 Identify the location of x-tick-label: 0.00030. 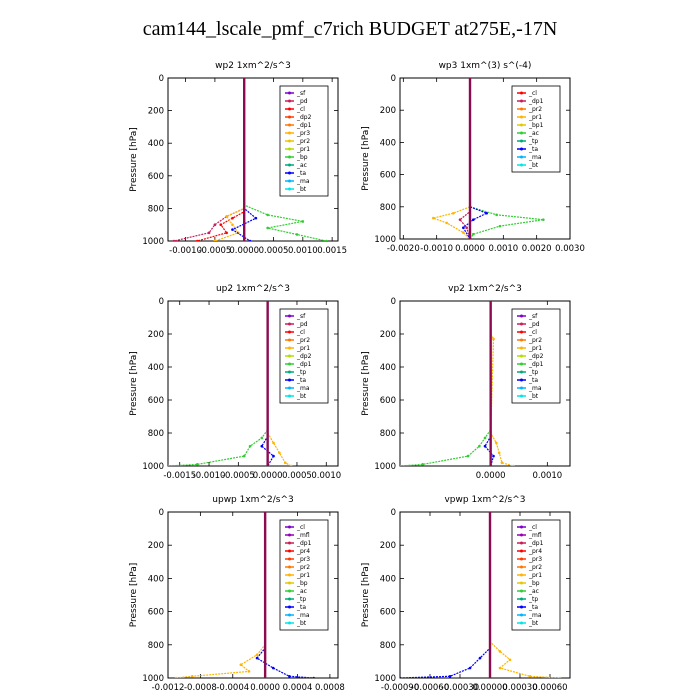
(519, 688).